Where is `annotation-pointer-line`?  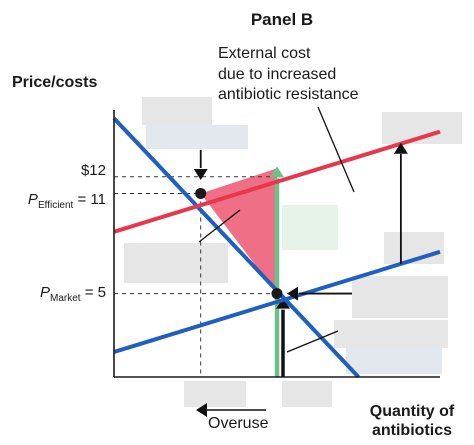
annotation-pointer-line is located at coordinates (336, 149).